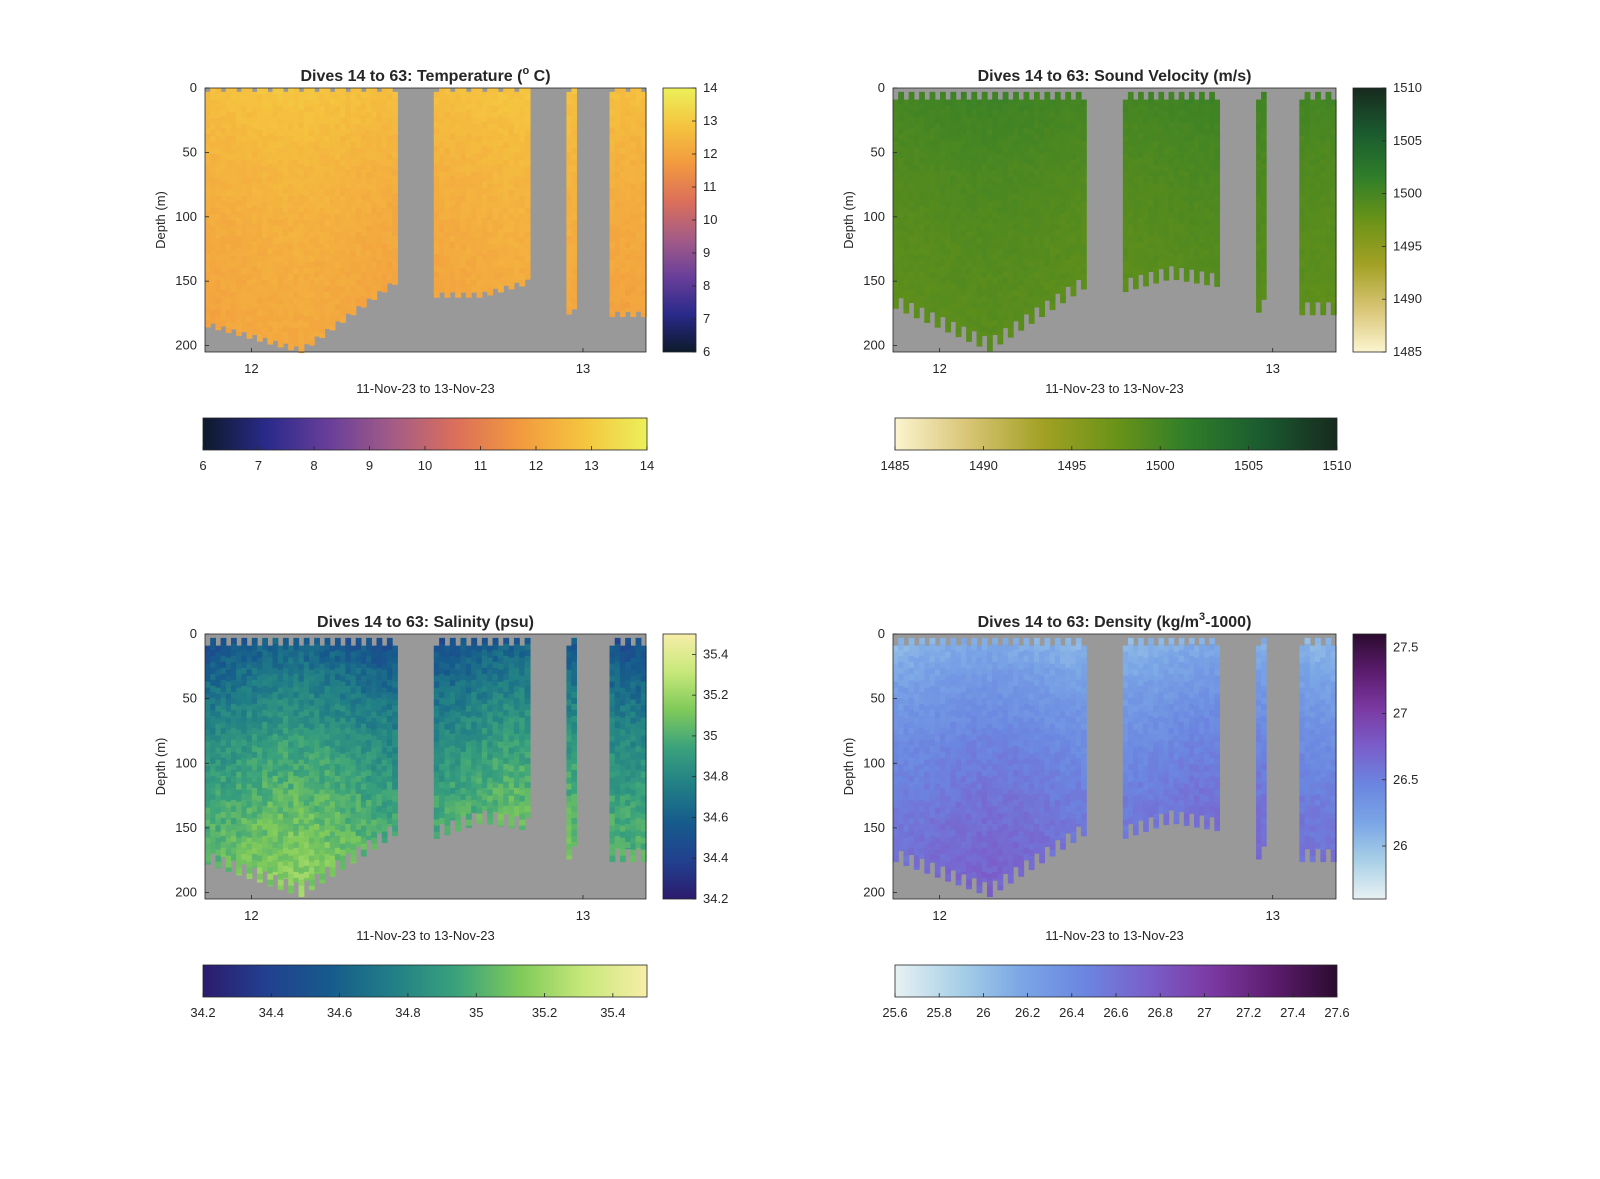  What do you see at coordinates (426, 767) in the screenshot?
I see `heatmap-salinity` at bounding box center [426, 767].